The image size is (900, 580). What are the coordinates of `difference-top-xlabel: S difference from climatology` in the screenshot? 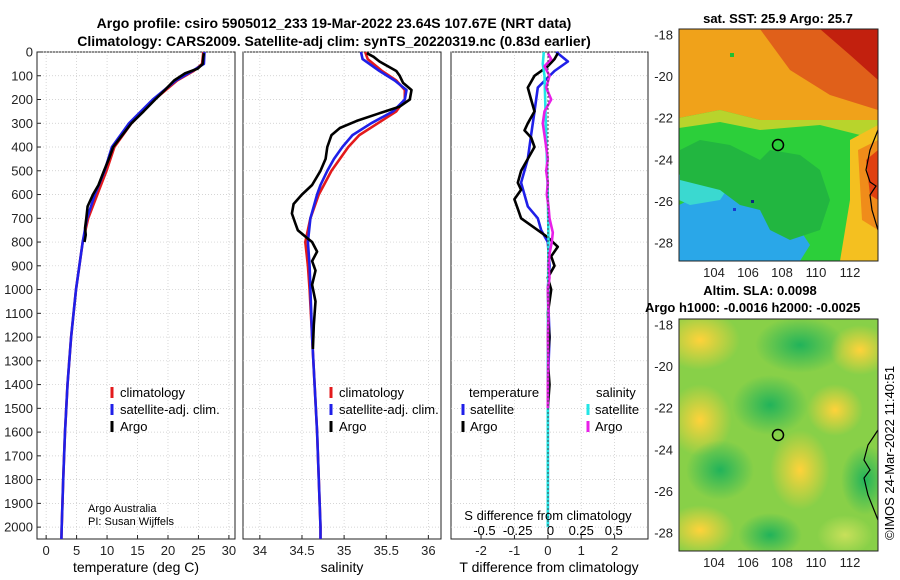 It's located at (548, 515).